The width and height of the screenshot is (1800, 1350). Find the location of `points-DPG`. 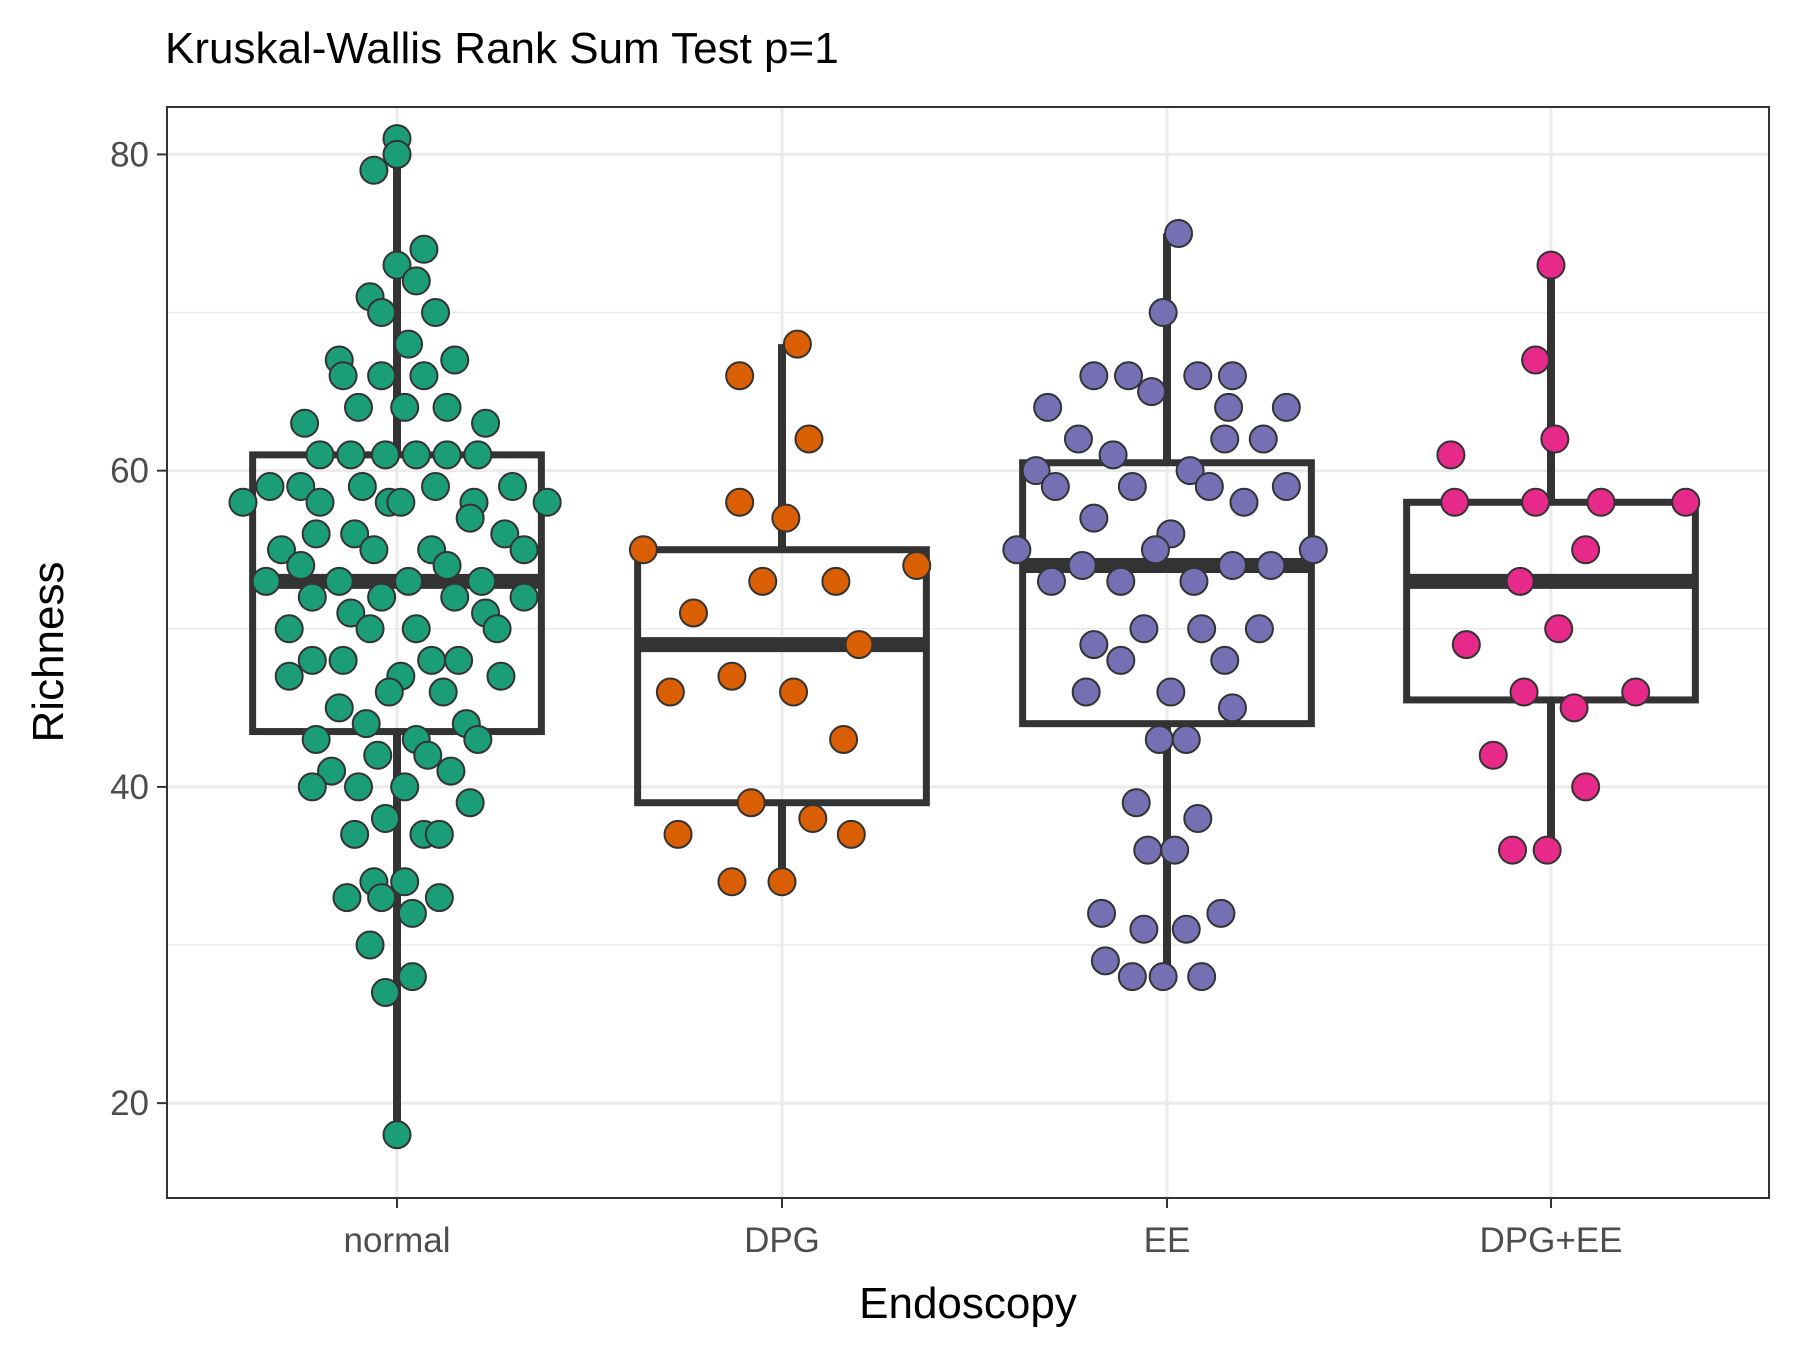

points-DPG is located at coordinates (780, 613).